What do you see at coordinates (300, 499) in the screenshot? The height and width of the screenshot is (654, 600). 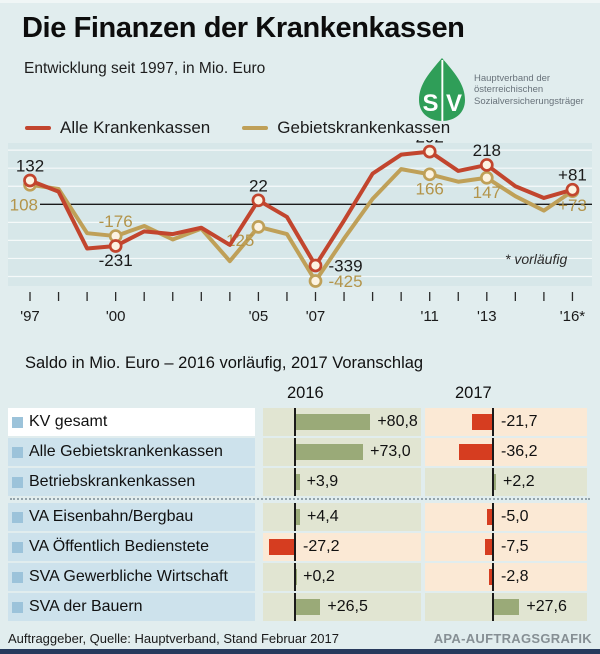 I see `group-divider` at bounding box center [300, 499].